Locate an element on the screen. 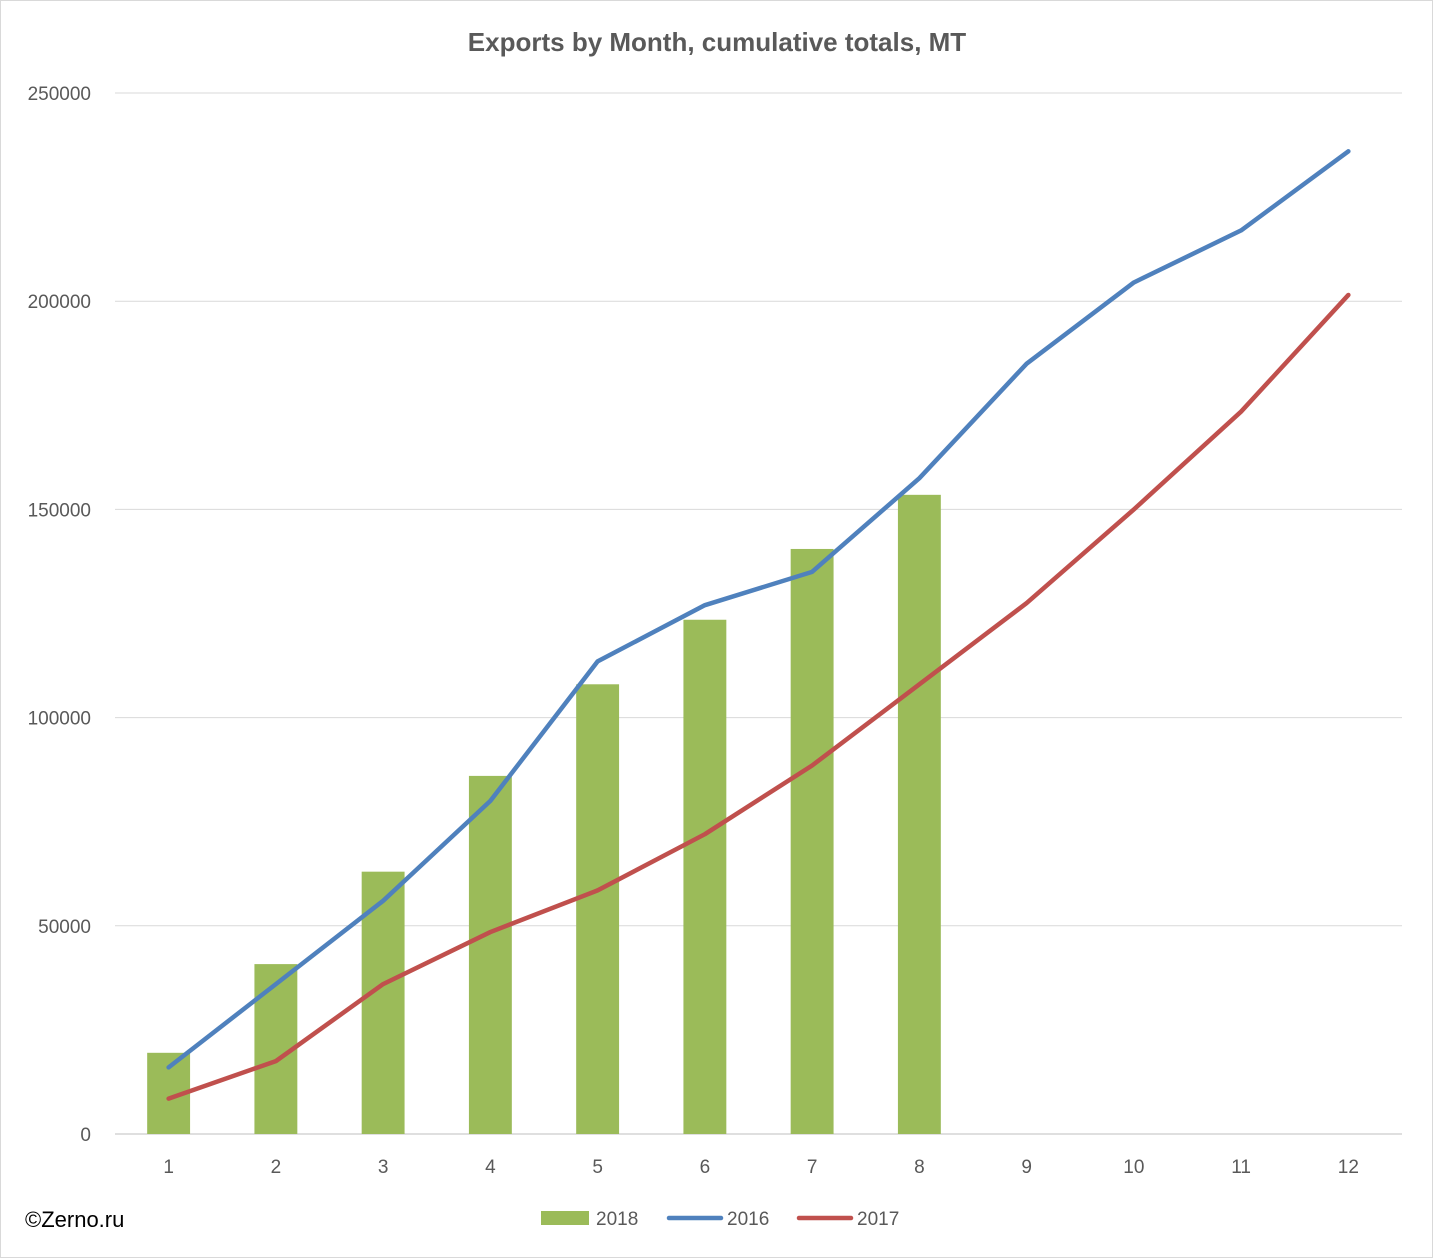 The height and width of the screenshot is (1258, 1433). x-tick-label: 4 is located at coordinates (490, 1167).